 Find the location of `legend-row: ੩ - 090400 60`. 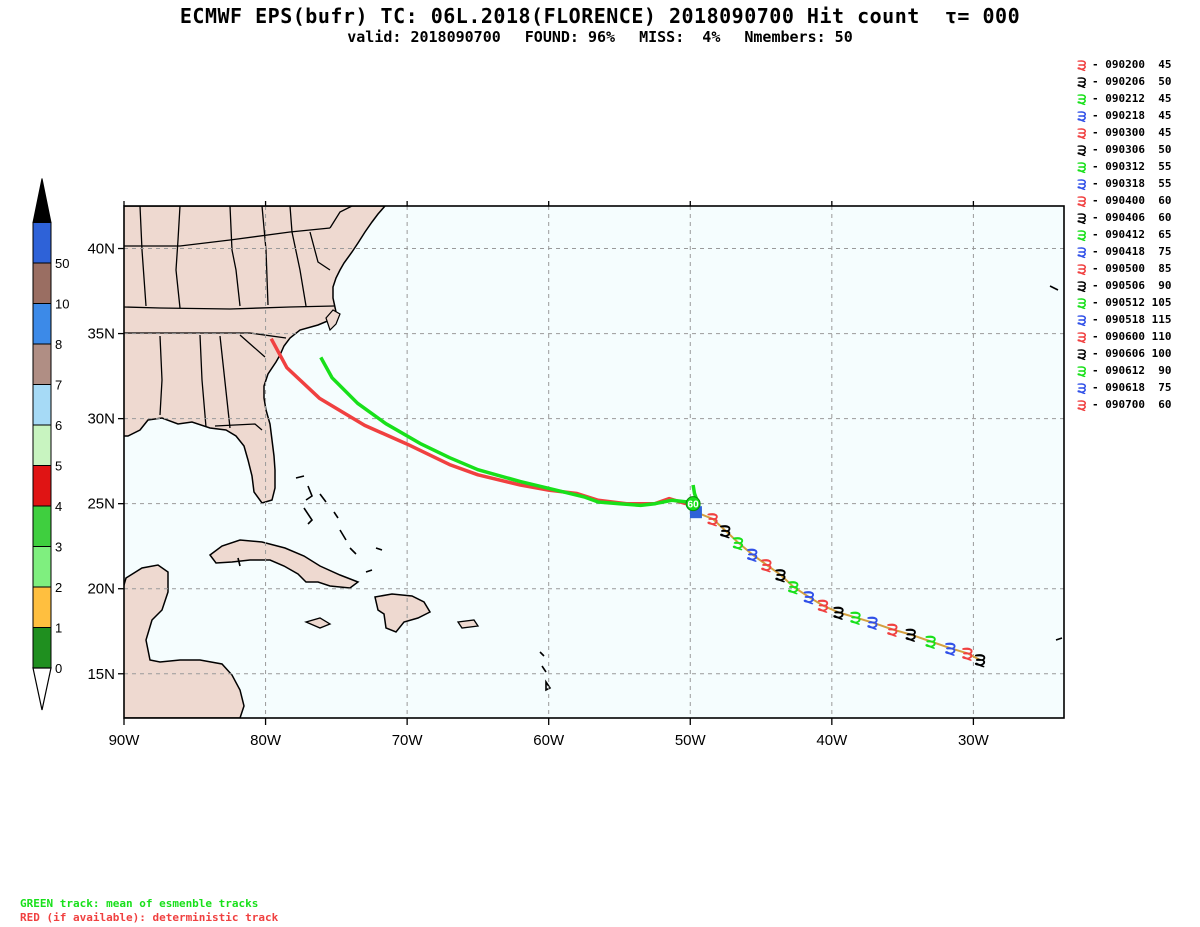

legend-row: ੩ - 090400 60 is located at coordinates (1138, 201).